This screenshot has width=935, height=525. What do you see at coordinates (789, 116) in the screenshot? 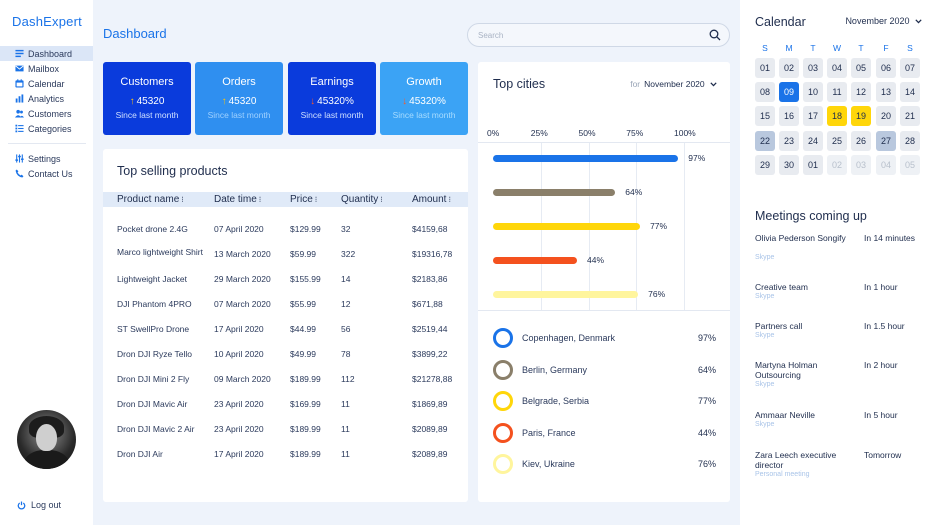
I see `calendar-day: 16` at bounding box center [789, 116].